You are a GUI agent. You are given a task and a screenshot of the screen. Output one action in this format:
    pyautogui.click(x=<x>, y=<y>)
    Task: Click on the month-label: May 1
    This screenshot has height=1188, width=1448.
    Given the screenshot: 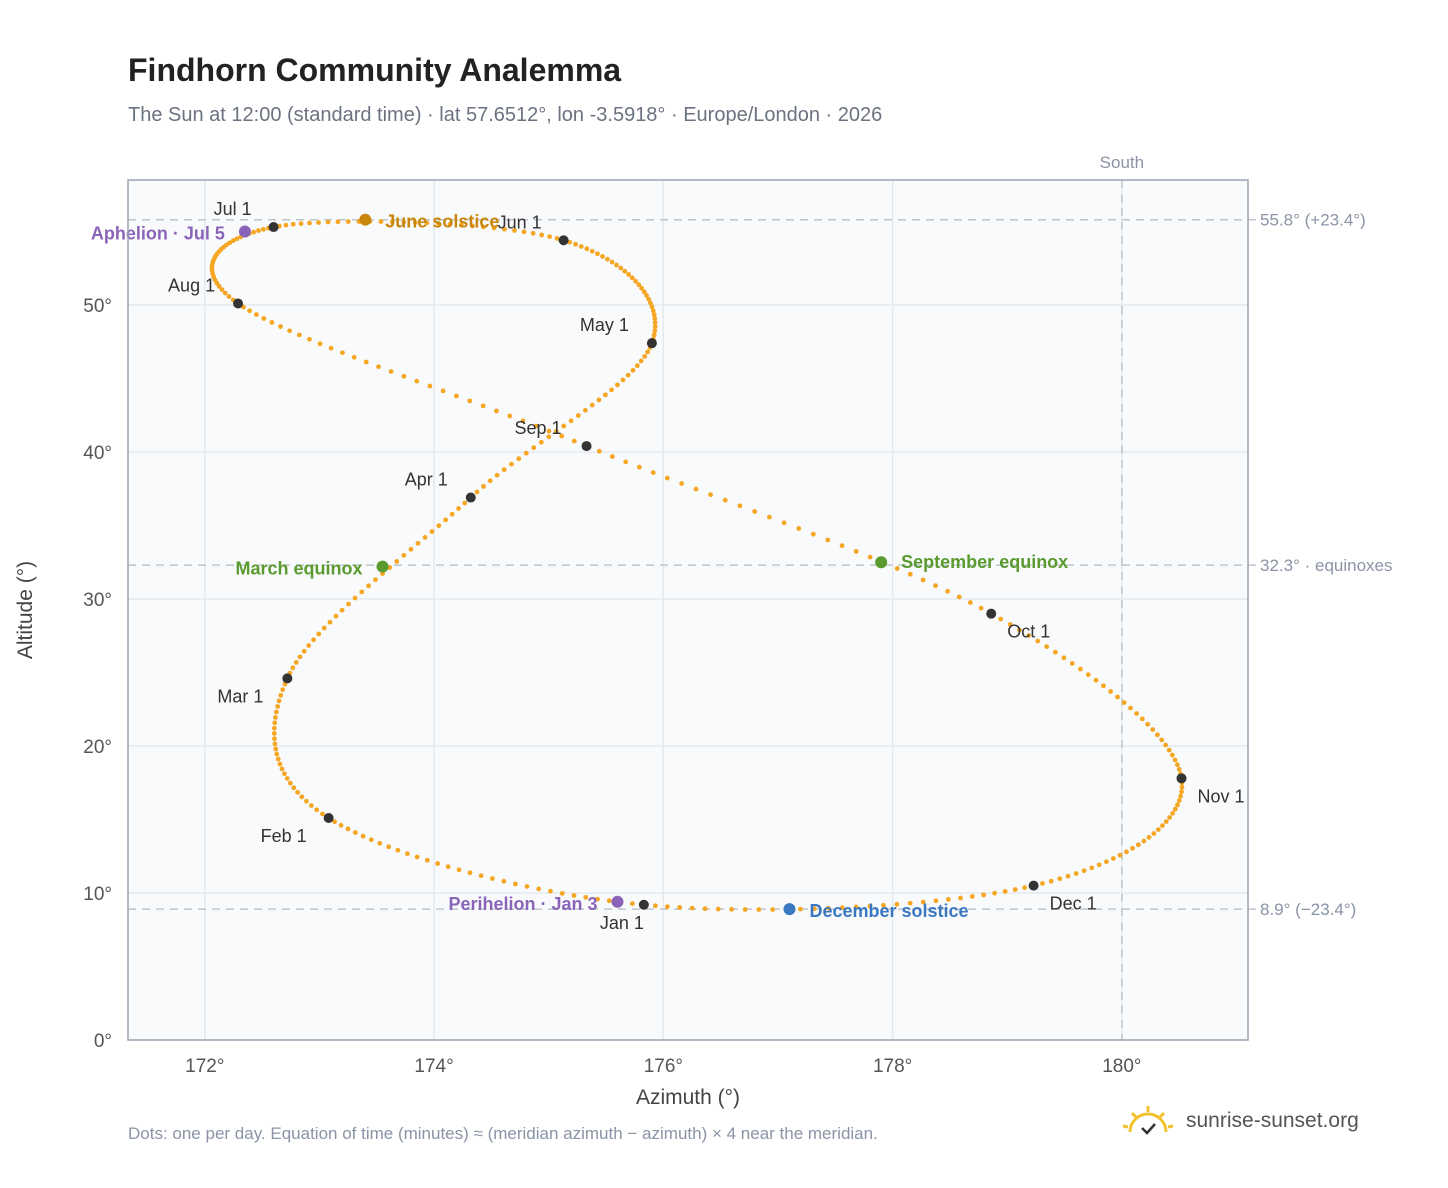 What is the action you would take?
    pyautogui.click(x=604, y=325)
    